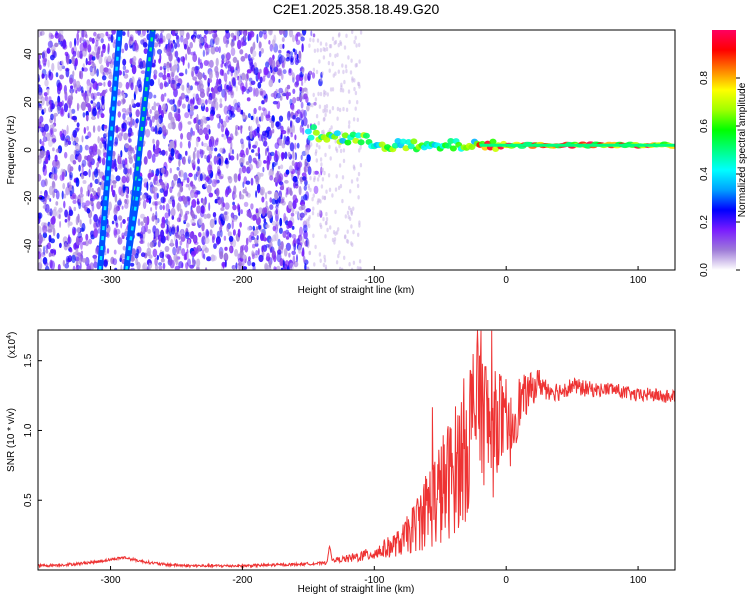 The image size is (750, 600). What do you see at coordinates (414, 141) in the screenshot?
I see `spectrogram-tonal-blob` at bounding box center [414, 141].